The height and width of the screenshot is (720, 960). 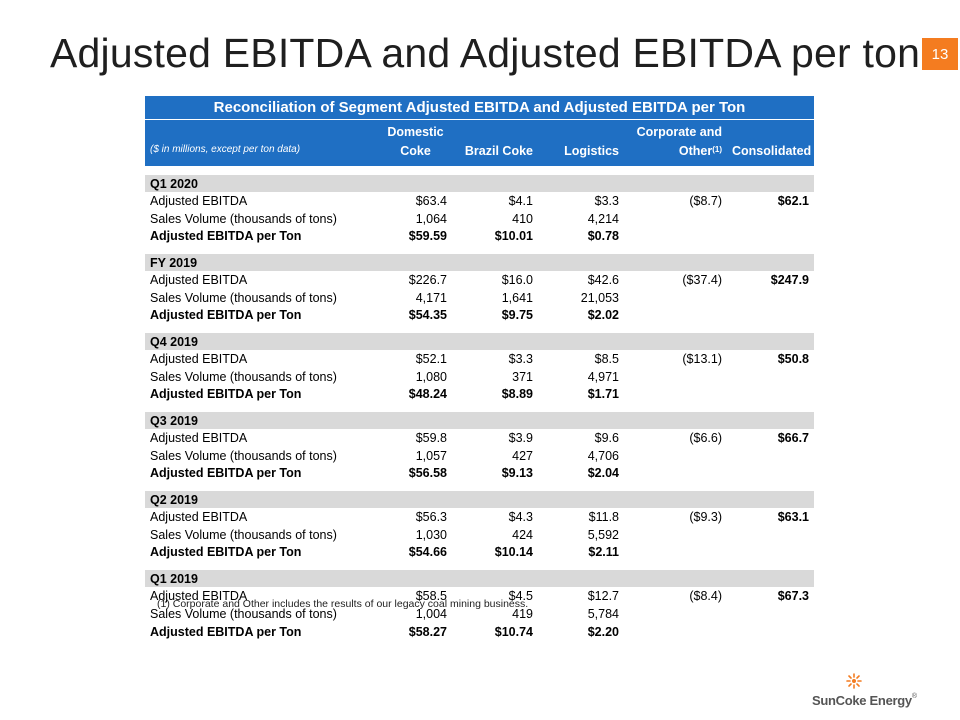 I want to click on col-header-domestic-line1: Domestic, so click(x=415, y=132).